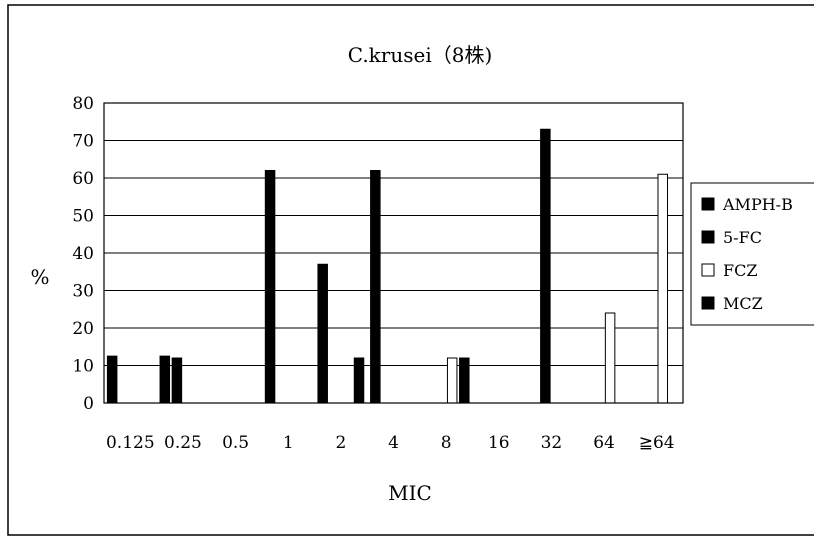  I want to click on y-tick-label: 20, so click(83, 329).